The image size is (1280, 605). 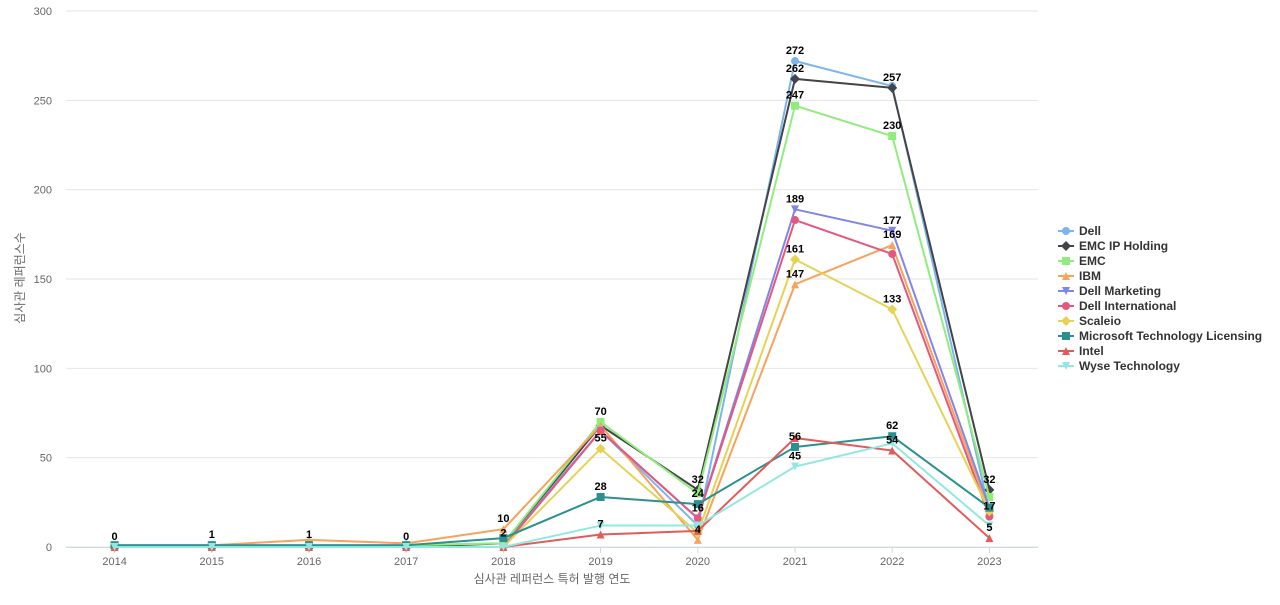 What do you see at coordinates (892, 562) in the screenshot?
I see `x-tick-label: 2022` at bounding box center [892, 562].